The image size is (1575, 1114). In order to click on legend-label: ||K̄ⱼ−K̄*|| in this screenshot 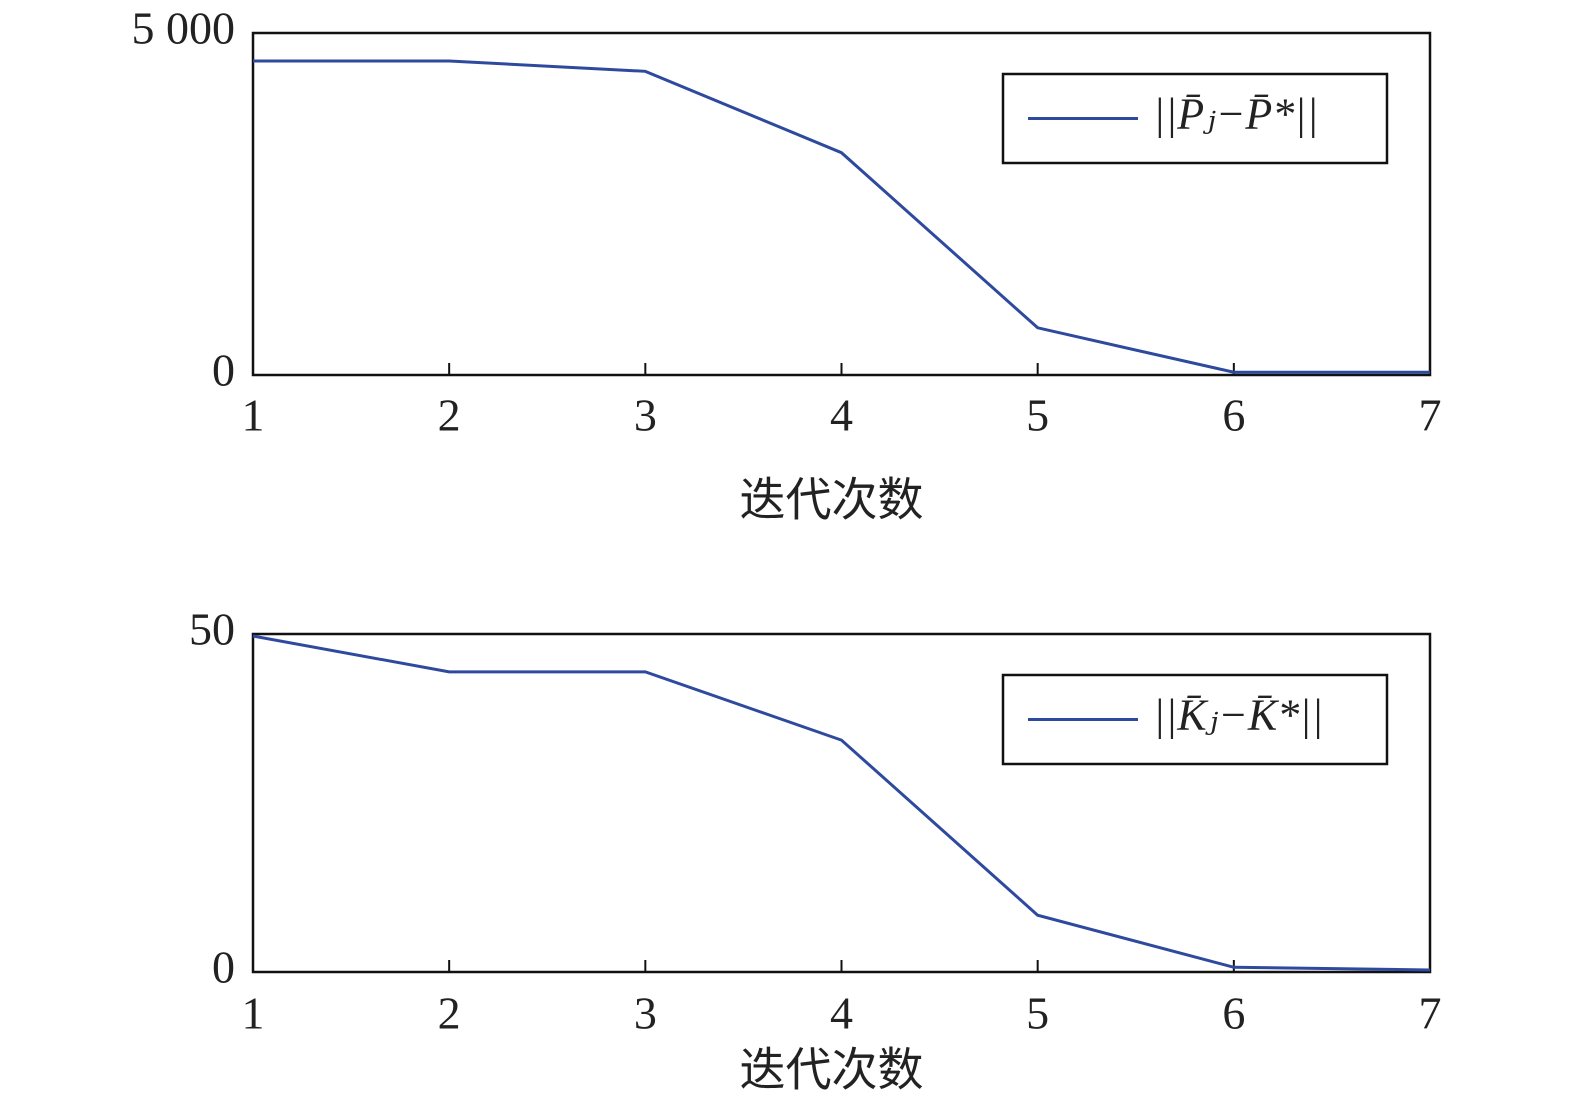, I will do `click(1238, 715)`.